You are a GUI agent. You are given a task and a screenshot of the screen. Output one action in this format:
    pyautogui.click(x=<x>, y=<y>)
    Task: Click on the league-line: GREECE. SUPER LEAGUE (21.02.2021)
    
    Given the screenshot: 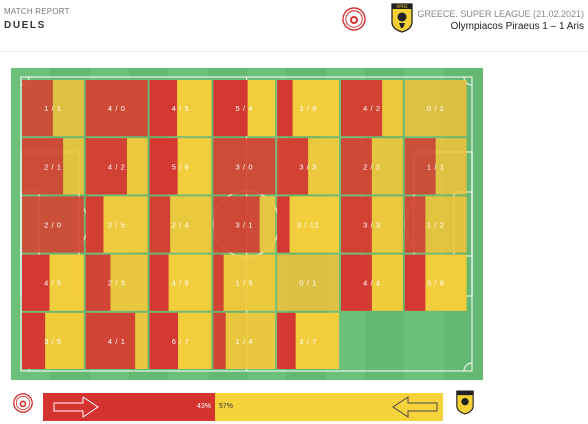 What is the action you would take?
    pyautogui.click(x=500, y=14)
    